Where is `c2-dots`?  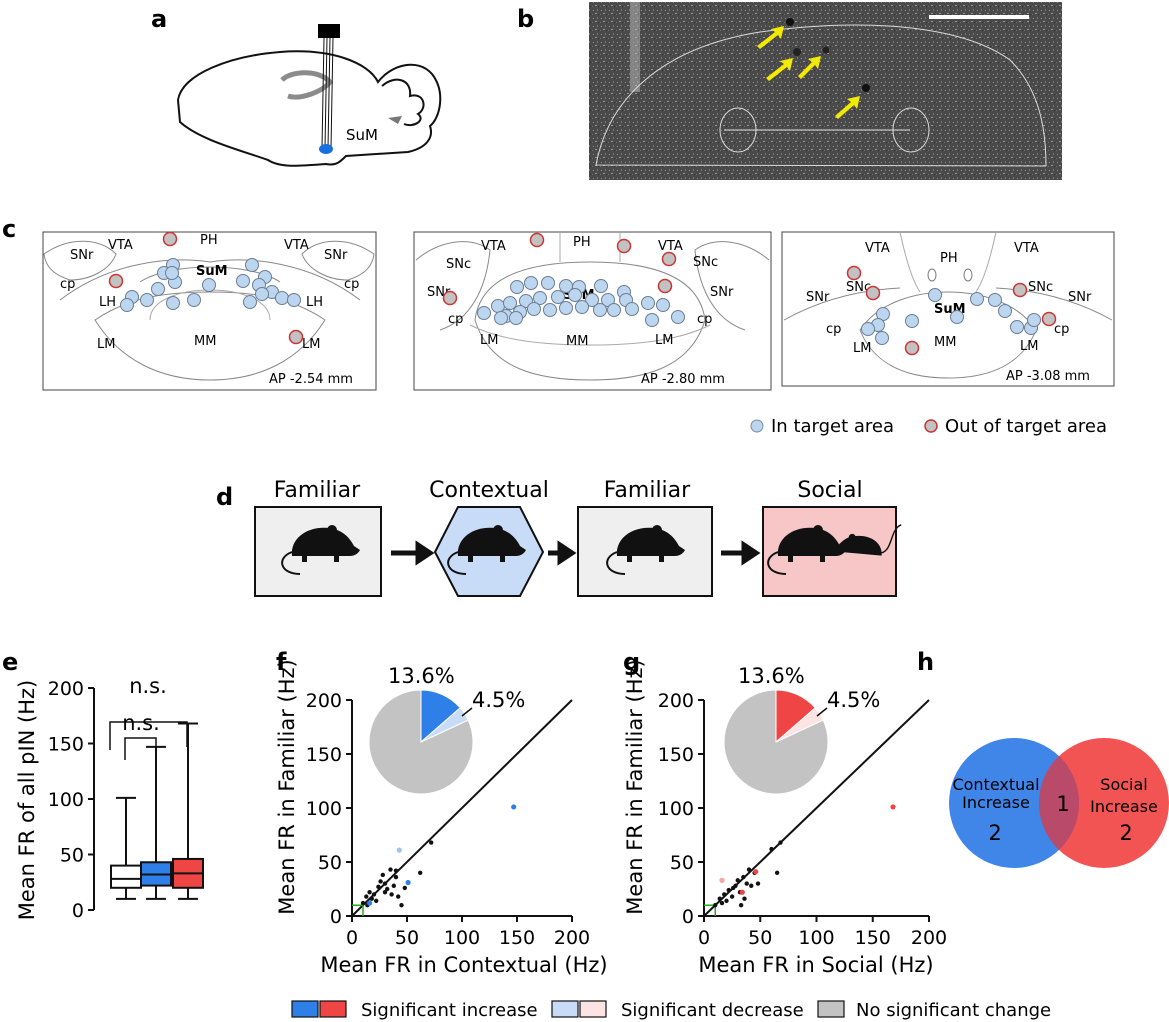
c2-dots is located at coordinates (563, 279).